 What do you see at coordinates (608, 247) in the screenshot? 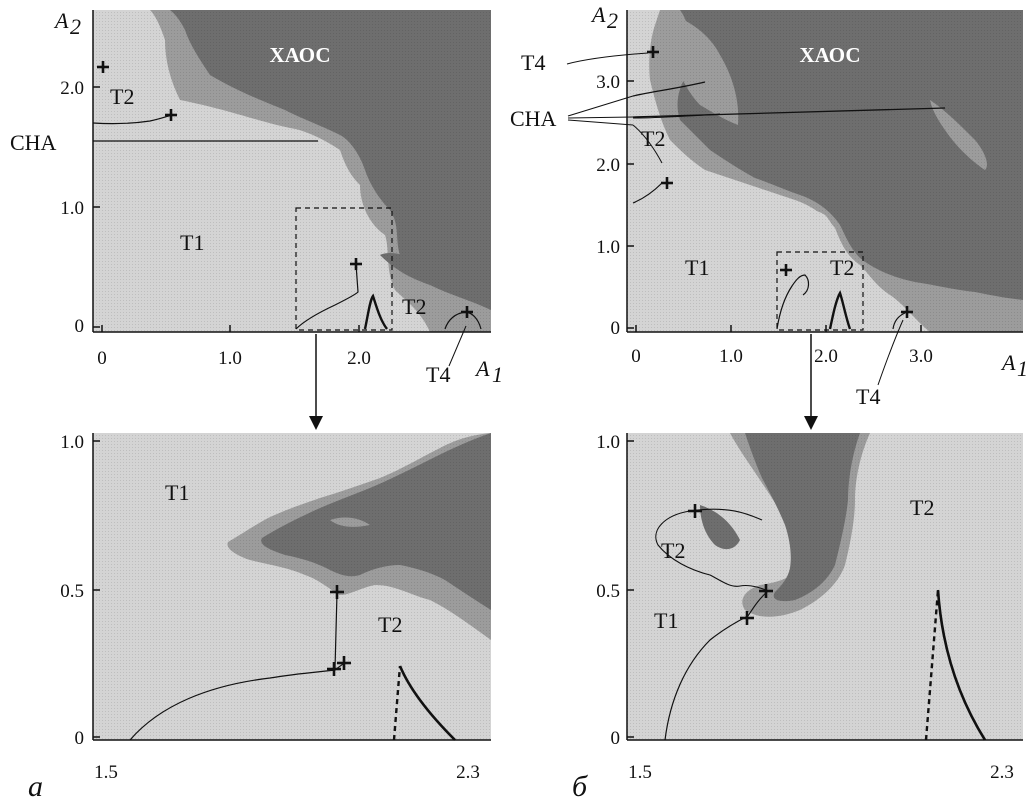
I see `y-tick-b-top-2: 1.0` at bounding box center [608, 247].